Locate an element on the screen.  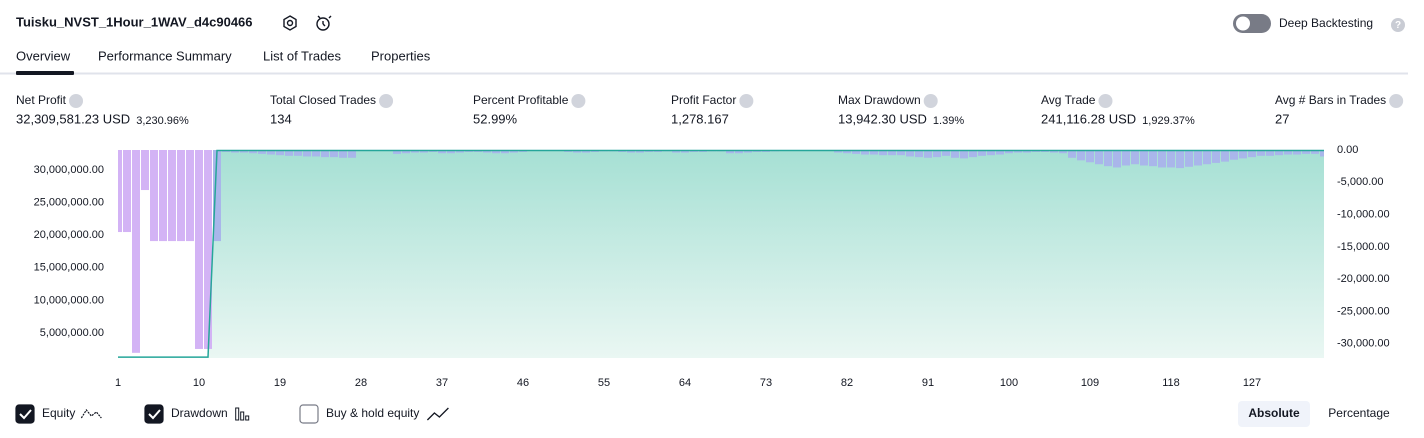
equity-icon is located at coordinates (91, 413).